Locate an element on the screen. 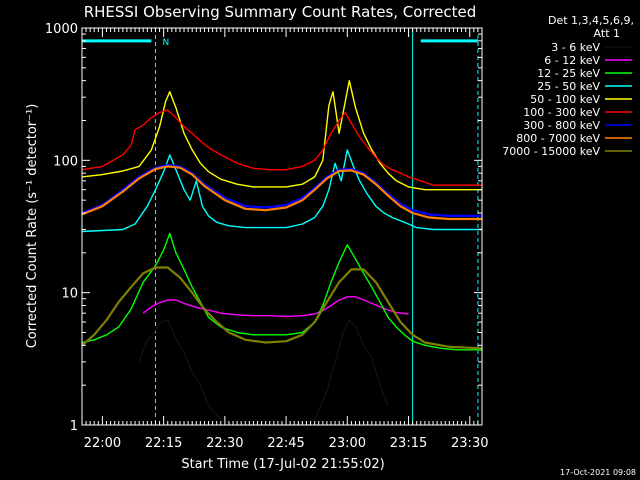 The image size is (640, 480). y-tick-label: 1000 is located at coordinates (61, 29).